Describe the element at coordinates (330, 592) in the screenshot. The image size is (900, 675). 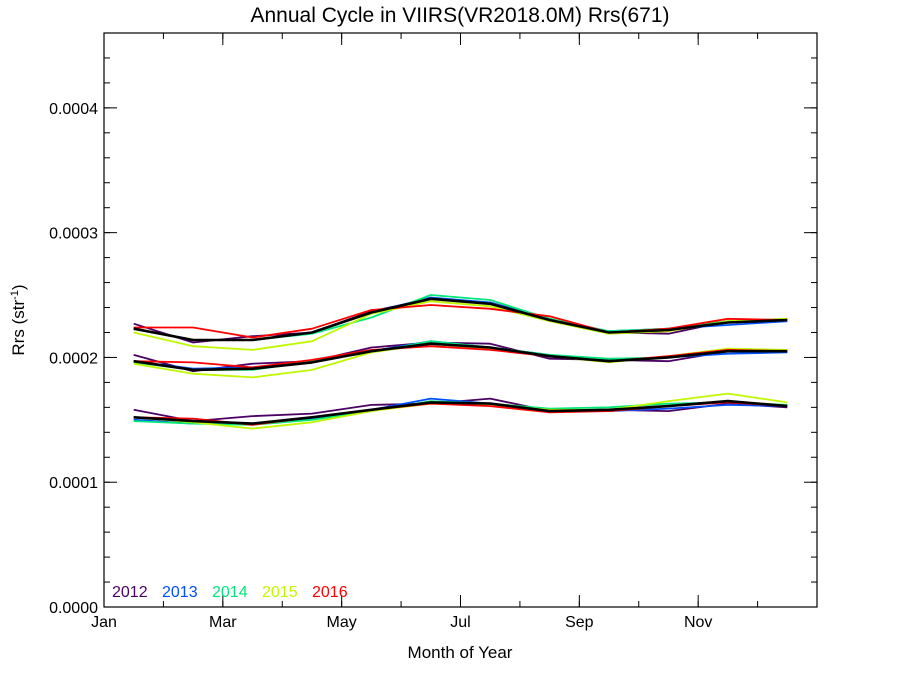
I see `legend-item-2016: 2016` at that location.